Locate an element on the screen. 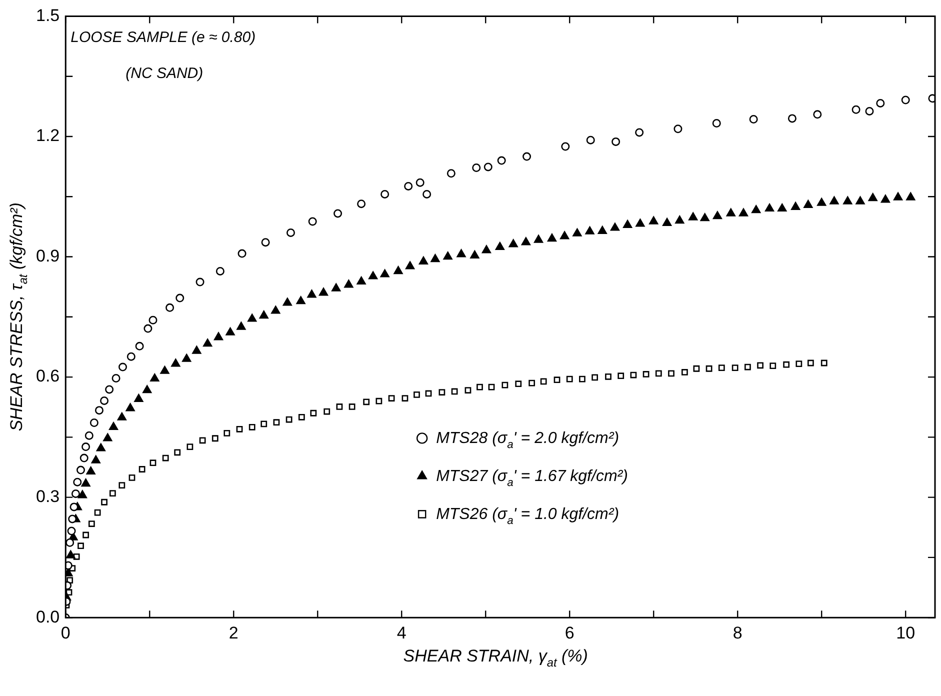 The width and height of the screenshot is (941, 696). x-tick-label: 0 is located at coordinates (65, 632).